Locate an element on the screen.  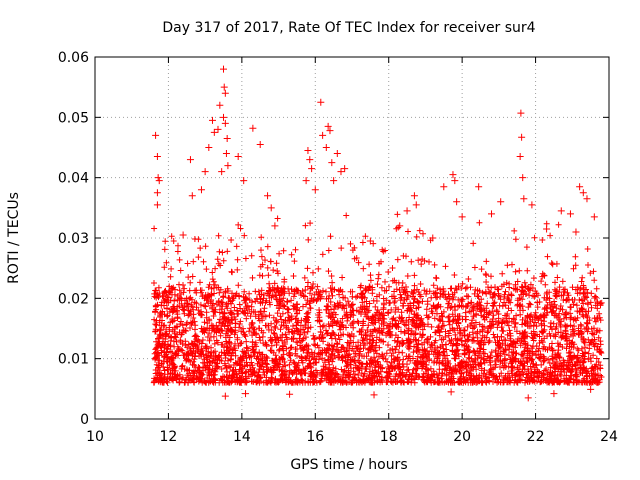
y-tick-label: 0.03 is located at coordinates (73, 239).